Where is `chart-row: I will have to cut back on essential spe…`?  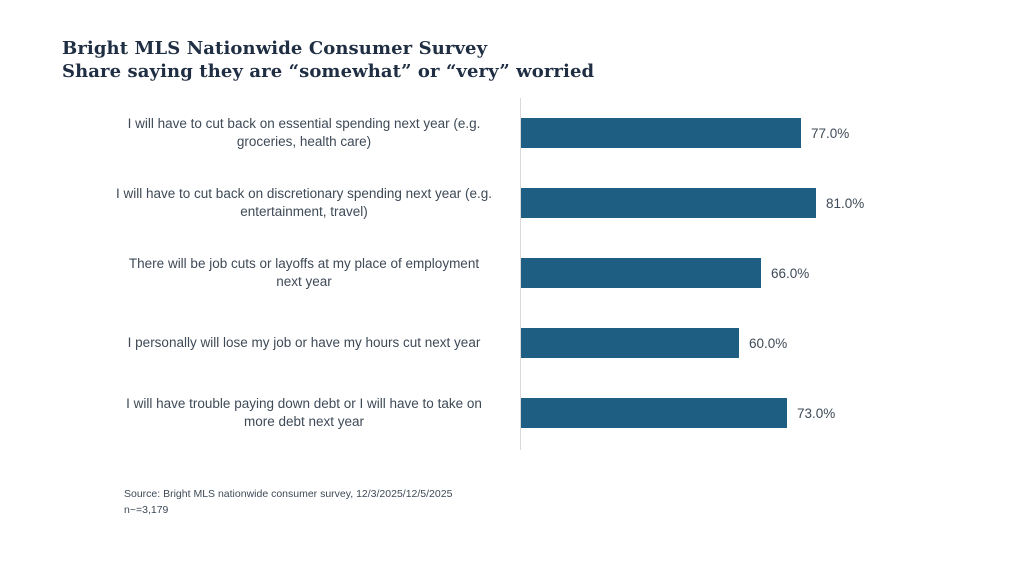 chart-row: I will have to cut back on essential spe… is located at coordinates (510, 133).